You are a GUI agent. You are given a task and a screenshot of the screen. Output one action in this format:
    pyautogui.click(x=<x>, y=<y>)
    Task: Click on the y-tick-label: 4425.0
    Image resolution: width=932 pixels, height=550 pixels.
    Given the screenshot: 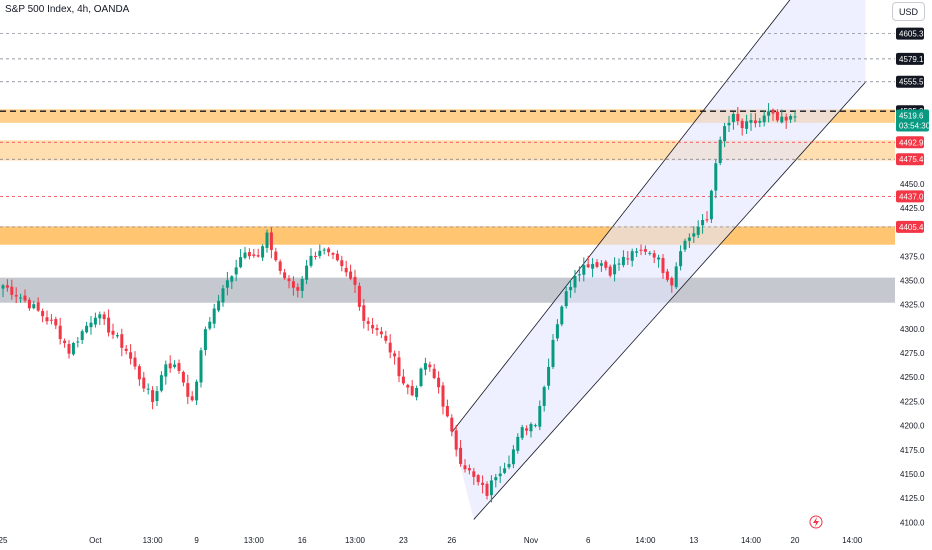 What is the action you would take?
    pyautogui.click(x=912, y=208)
    